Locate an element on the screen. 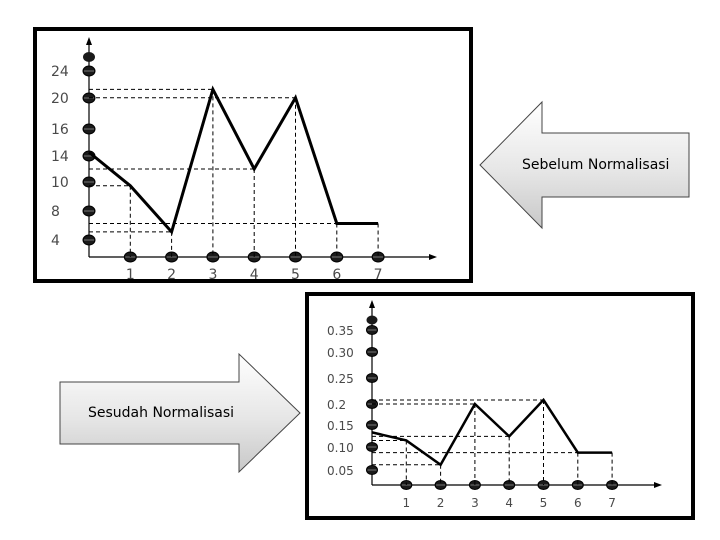  y-tick-label: 20 is located at coordinates (60, 99).